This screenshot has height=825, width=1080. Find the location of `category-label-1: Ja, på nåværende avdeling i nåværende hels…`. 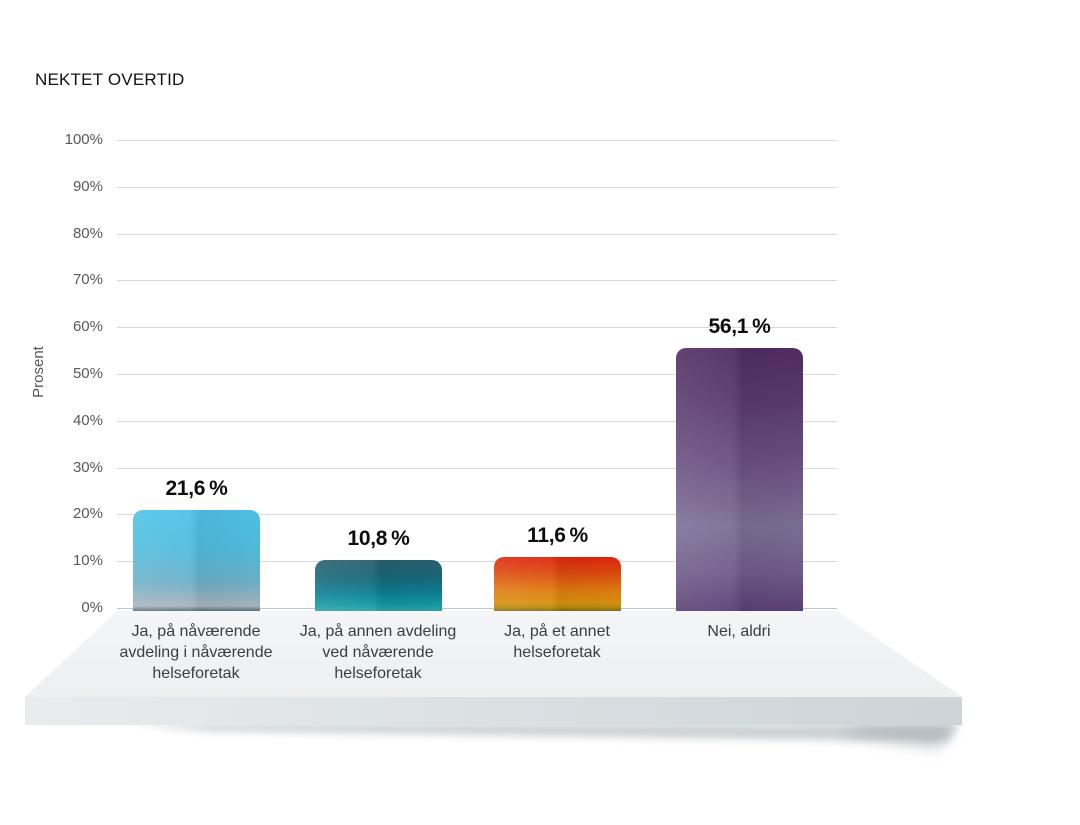

category-label-1: Ja, på nåværende avdeling i nåværende hels… is located at coordinates (196, 652).